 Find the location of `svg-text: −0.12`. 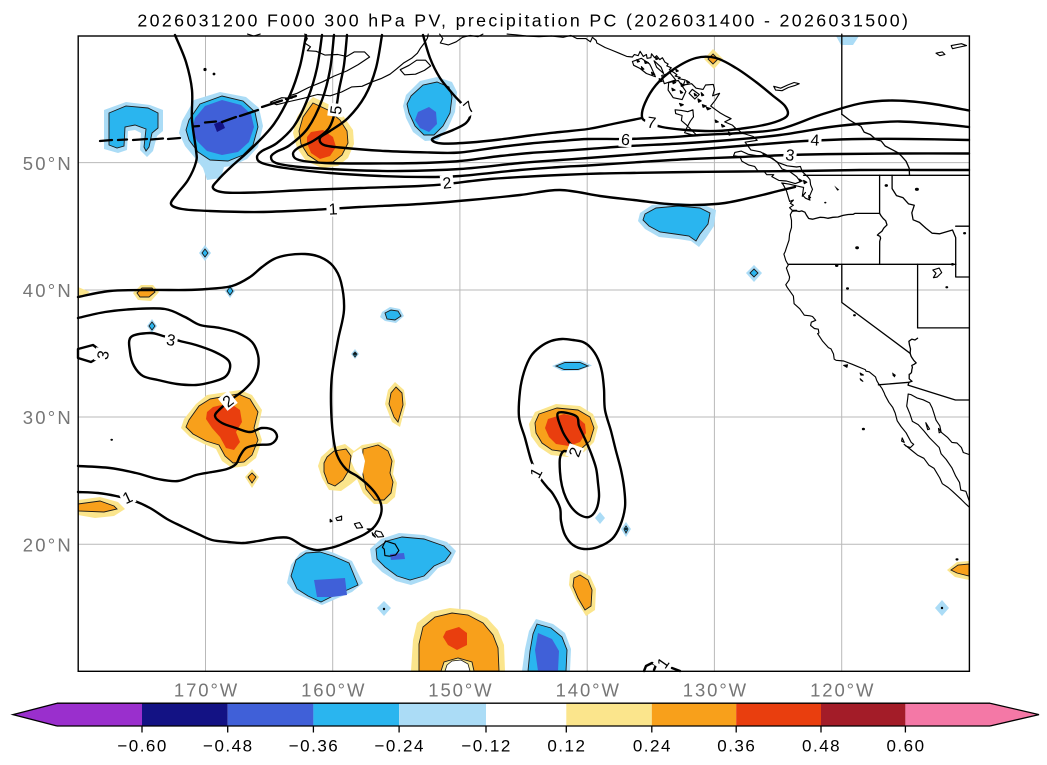

svg-text: −0.12 is located at coordinates (486, 746).